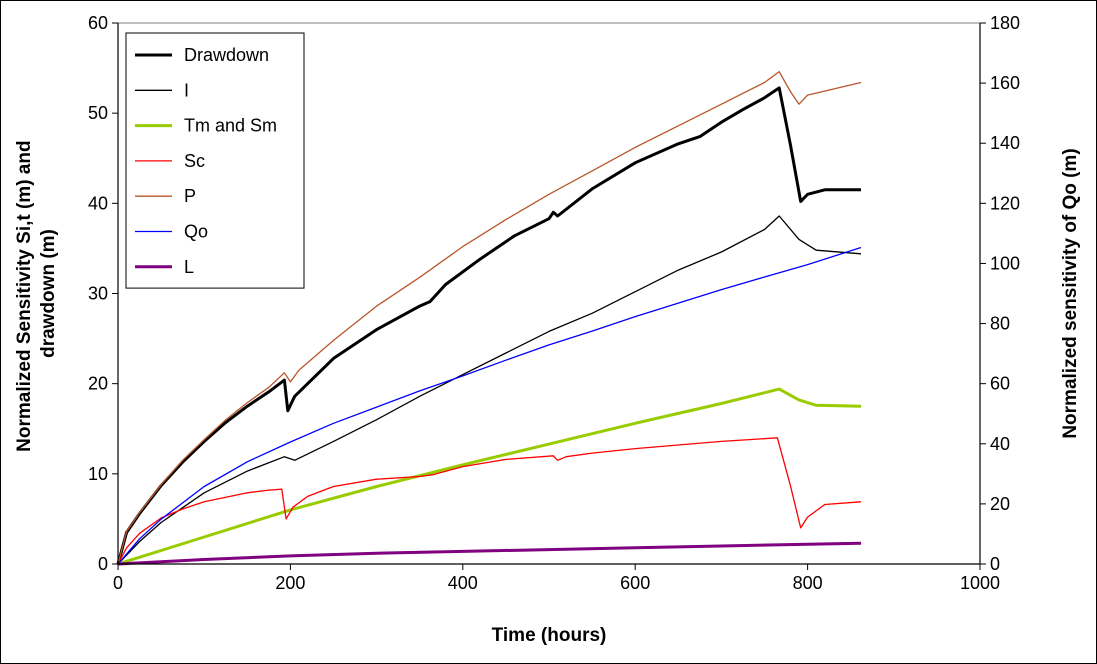  I want to click on y-tick-label: 10, so click(98, 474).